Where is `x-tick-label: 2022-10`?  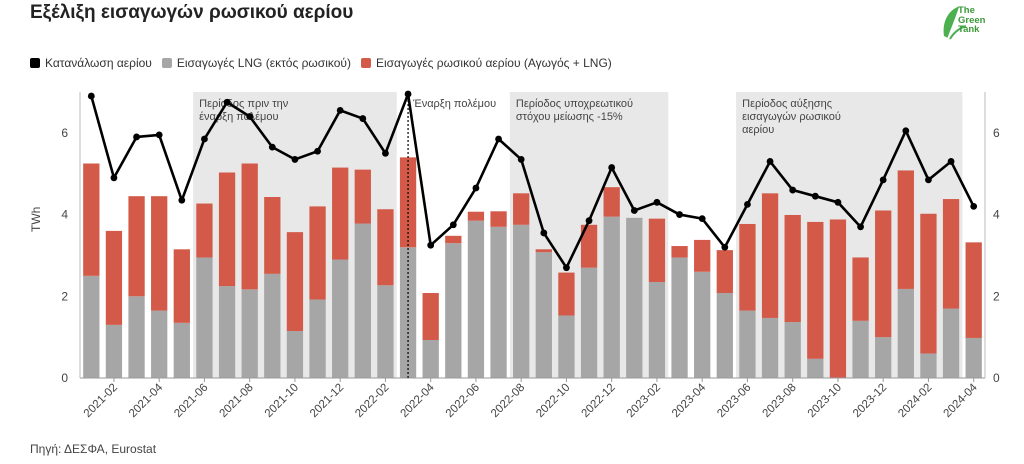
x-tick-label: 2022-10 is located at coordinates (553, 401).